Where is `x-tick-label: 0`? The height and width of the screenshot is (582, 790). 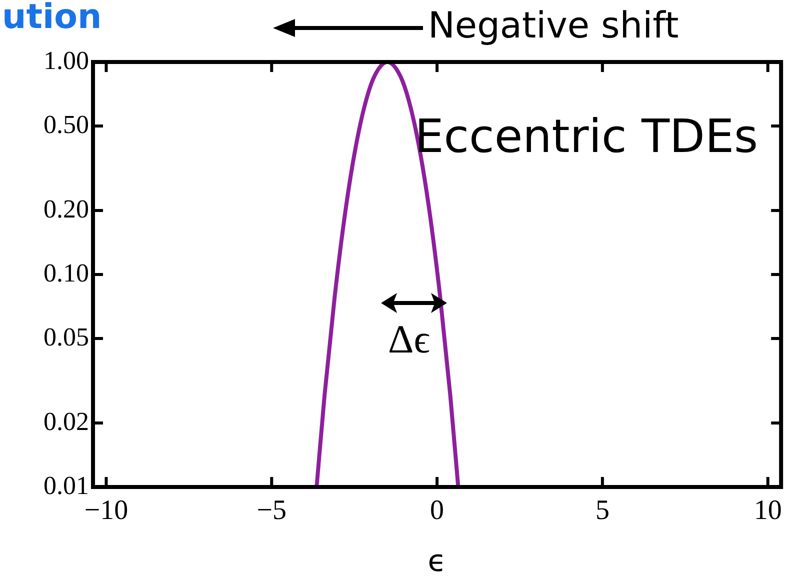 x-tick-label: 0 is located at coordinates (437, 510).